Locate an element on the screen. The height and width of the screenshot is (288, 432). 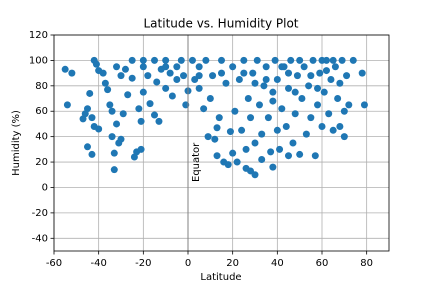
y-tick-label: 40 is located at coordinates (41, 137).